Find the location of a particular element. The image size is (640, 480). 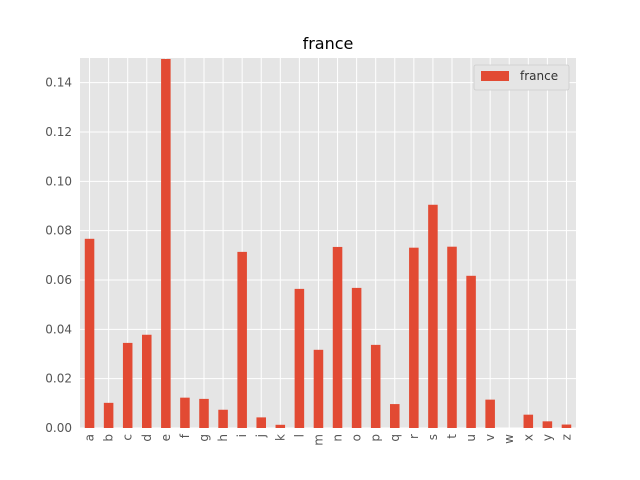

bar-p is located at coordinates (375, 386).